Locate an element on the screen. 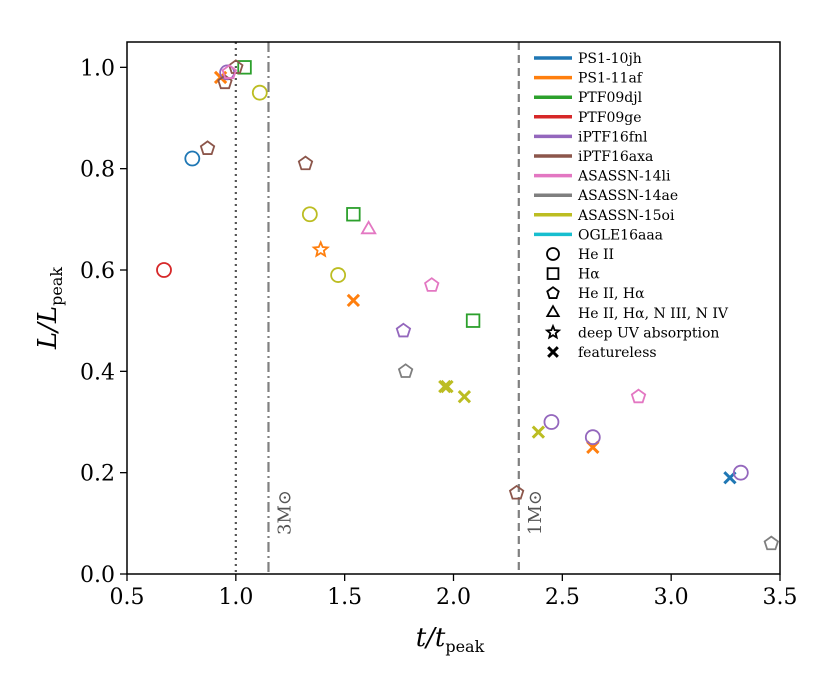 The width and height of the screenshot is (830, 692). legend-marker-label: deep UV absorption is located at coordinates (648, 333).